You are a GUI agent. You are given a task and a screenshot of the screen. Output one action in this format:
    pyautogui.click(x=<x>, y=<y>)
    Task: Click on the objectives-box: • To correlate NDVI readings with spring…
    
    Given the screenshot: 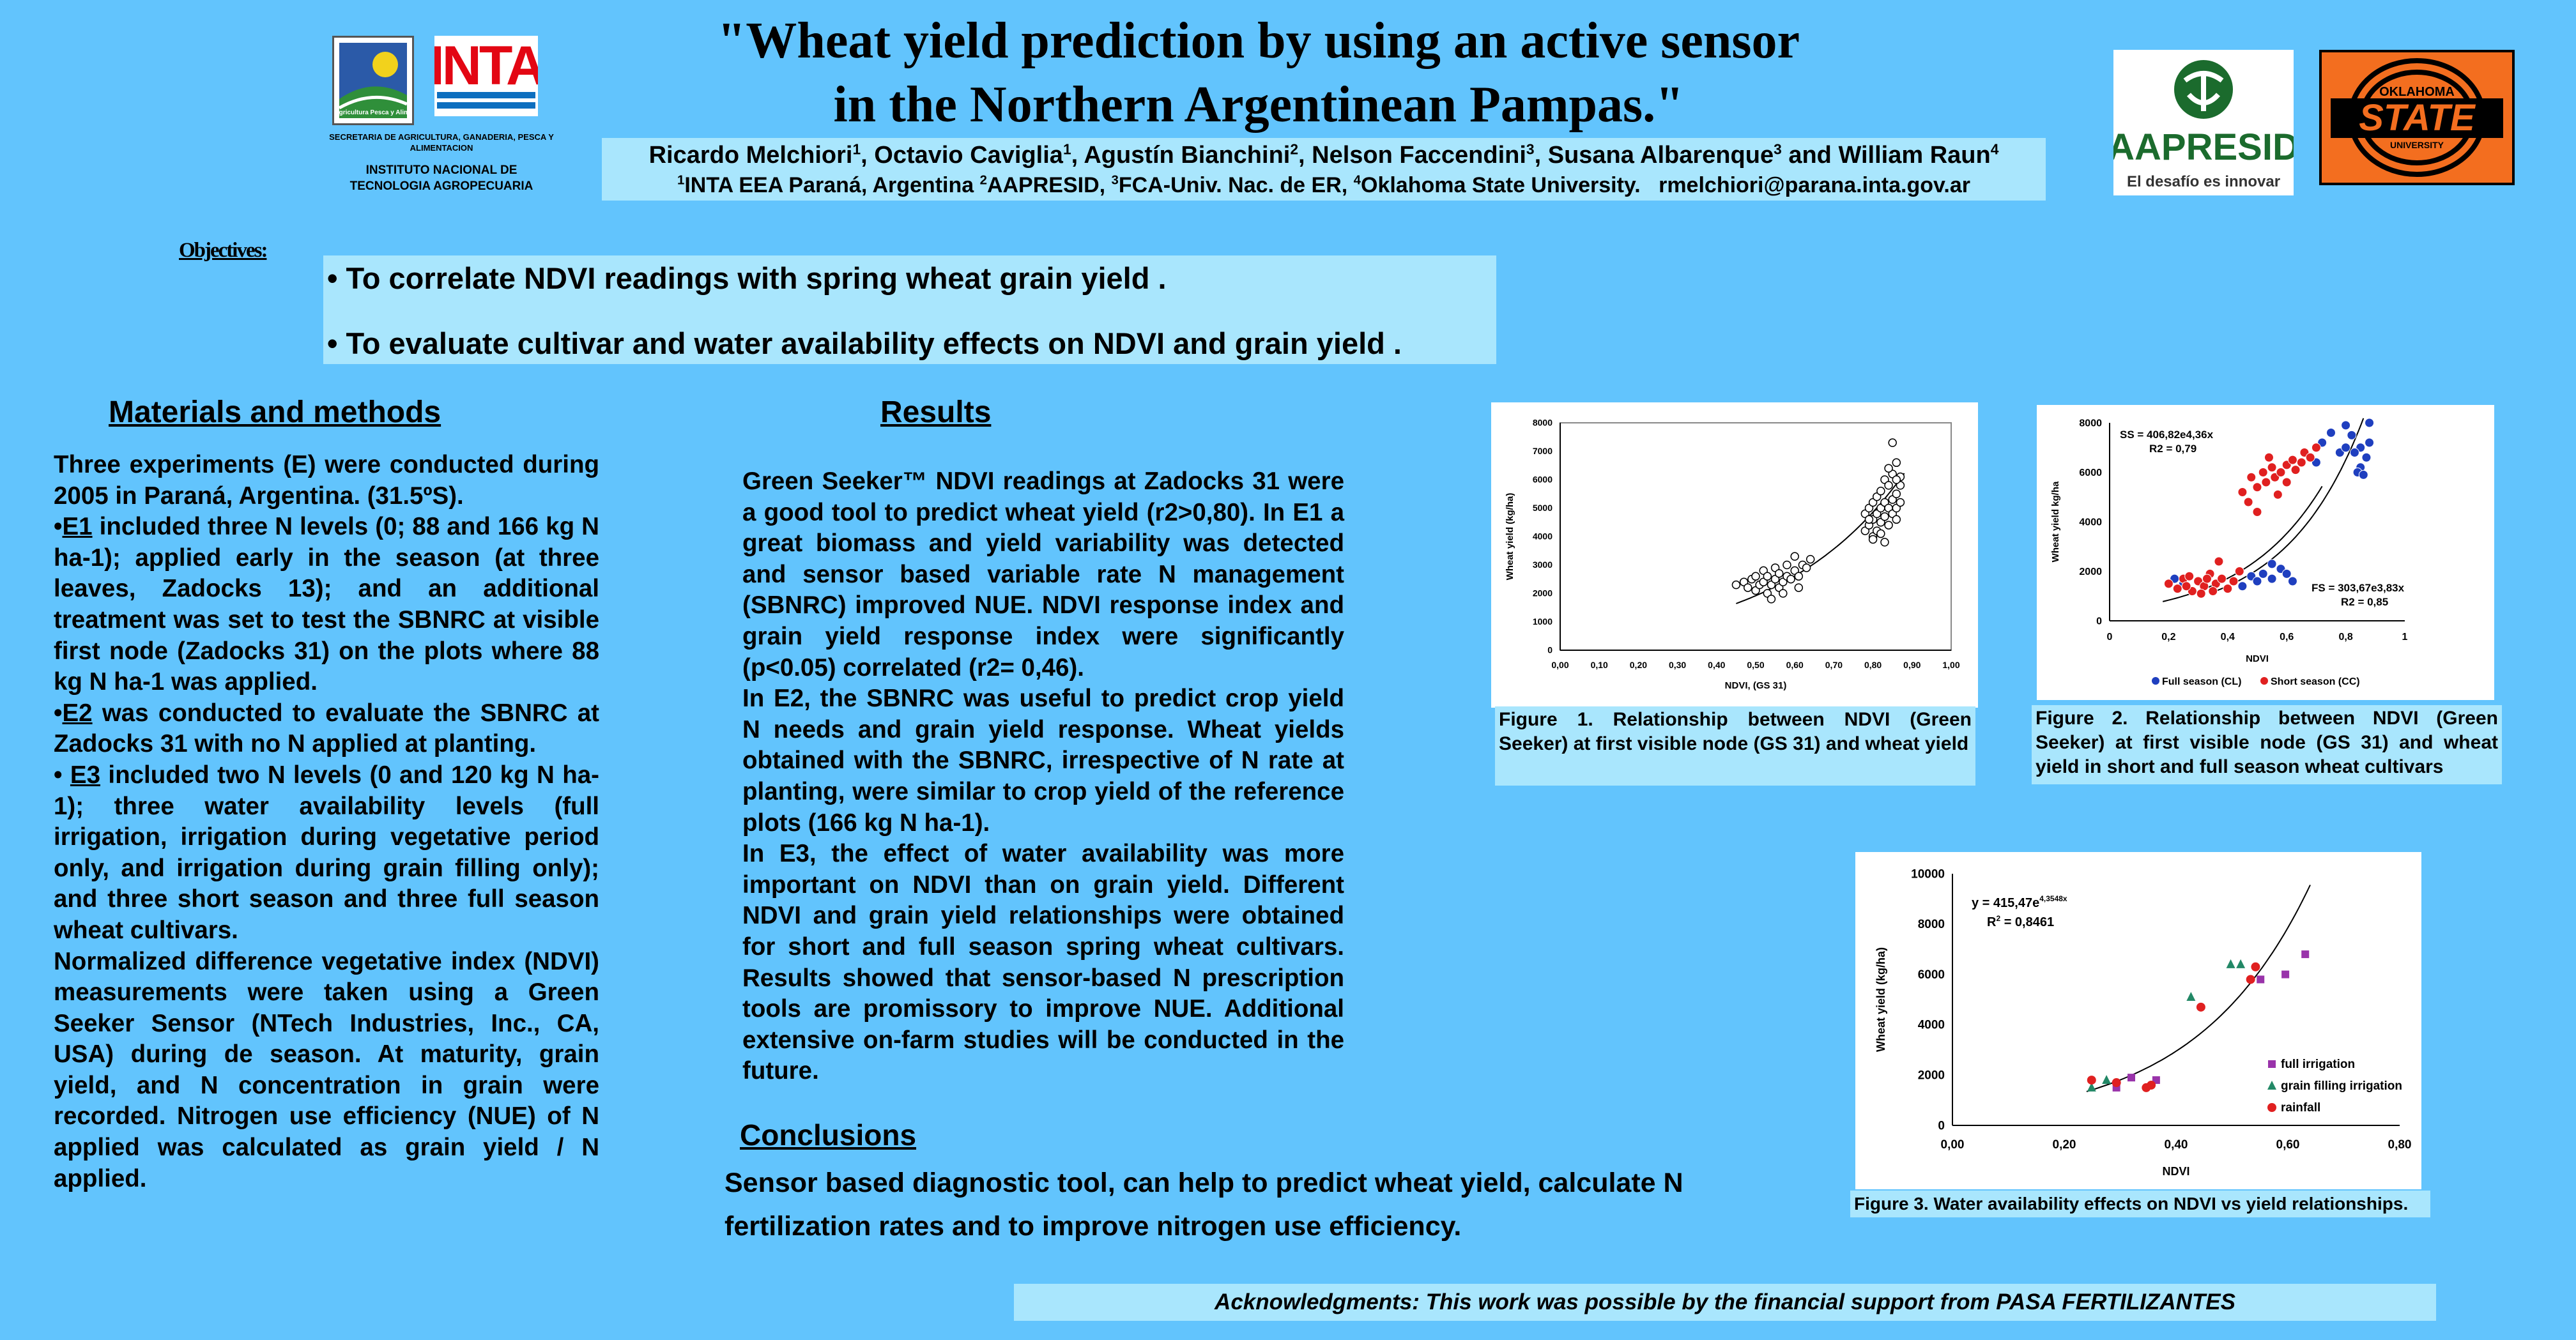 What is the action you would take?
    pyautogui.click(x=909, y=309)
    